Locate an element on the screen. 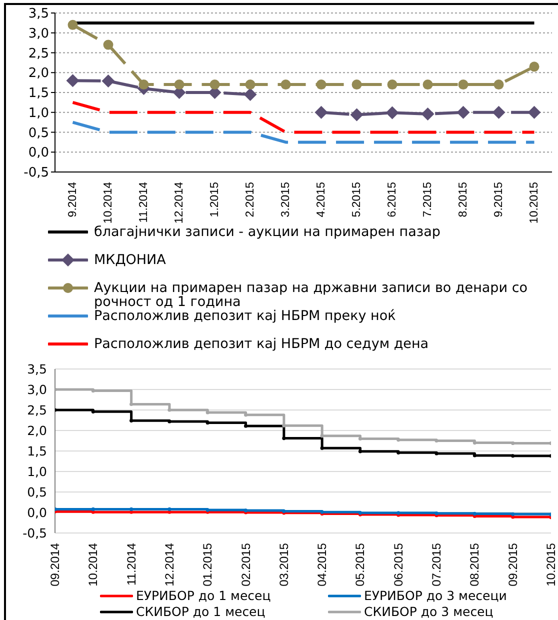 The height and width of the screenshot is (620, 558). x-tick-label: 9.2015 is located at coordinates (498, 200).